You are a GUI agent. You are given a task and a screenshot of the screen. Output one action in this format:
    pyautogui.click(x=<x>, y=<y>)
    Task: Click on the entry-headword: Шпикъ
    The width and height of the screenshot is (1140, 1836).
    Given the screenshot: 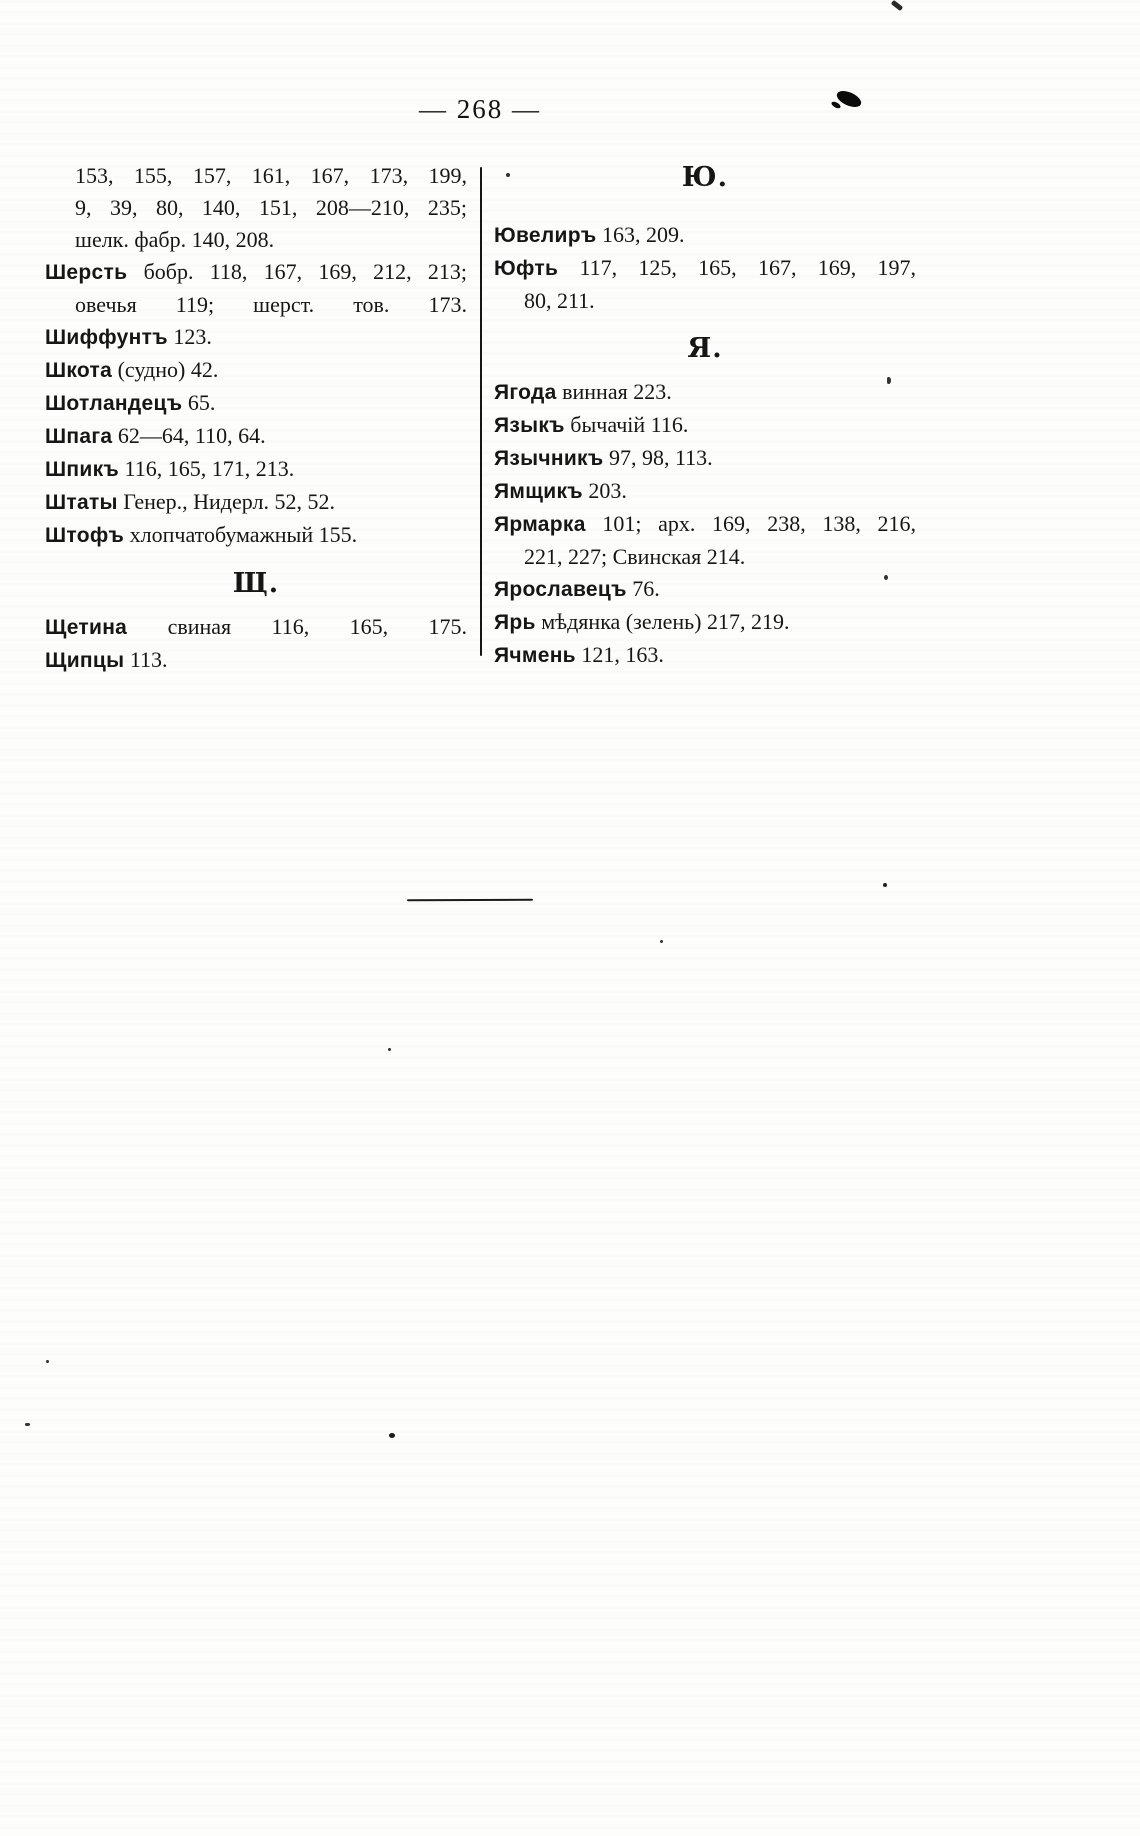 What is the action you would take?
    pyautogui.click(x=82, y=469)
    